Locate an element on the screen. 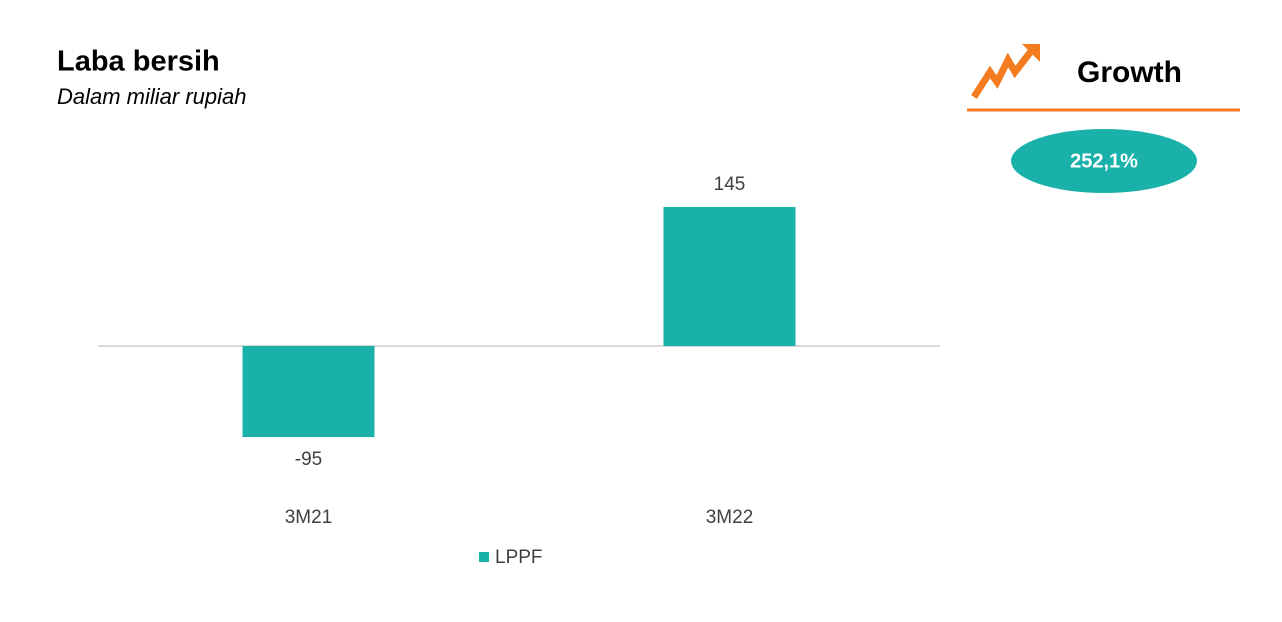 This screenshot has height=622, width=1282. value-label: -95 is located at coordinates (308, 459).